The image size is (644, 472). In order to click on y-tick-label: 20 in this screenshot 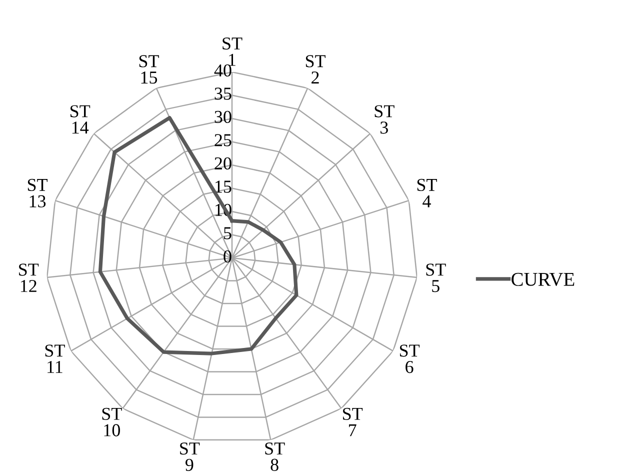, I will do `click(223, 163)`.